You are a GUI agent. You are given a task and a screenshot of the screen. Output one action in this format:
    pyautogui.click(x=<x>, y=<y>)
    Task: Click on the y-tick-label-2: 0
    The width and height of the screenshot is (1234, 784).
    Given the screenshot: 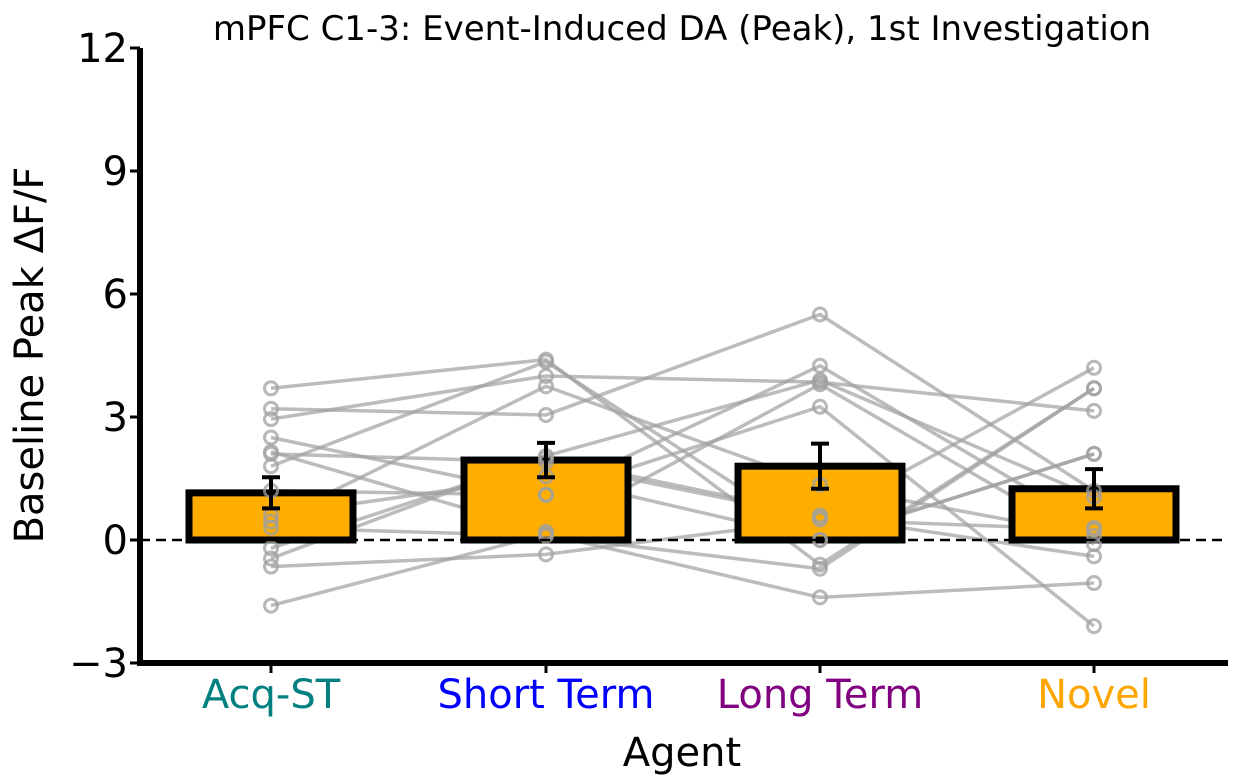 What is the action you would take?
    pyautogui.click(x=115, y=541)
    